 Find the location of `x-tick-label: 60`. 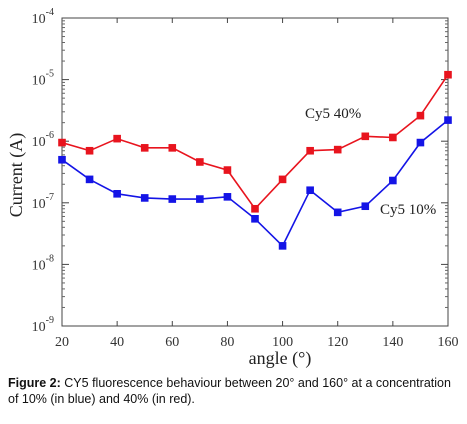

x-tick-label: 60 is located at coordinates (172, 342).